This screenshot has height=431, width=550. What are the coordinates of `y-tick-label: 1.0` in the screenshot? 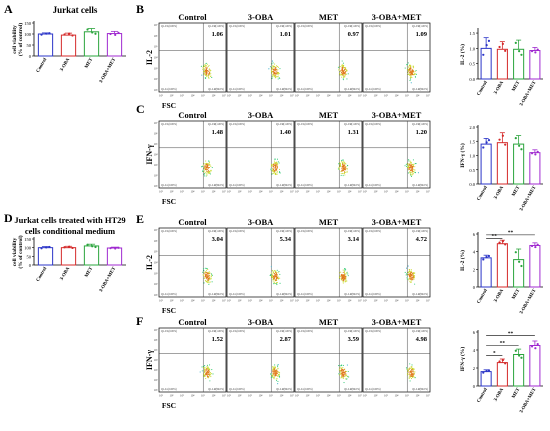 It's located at (472, 156).